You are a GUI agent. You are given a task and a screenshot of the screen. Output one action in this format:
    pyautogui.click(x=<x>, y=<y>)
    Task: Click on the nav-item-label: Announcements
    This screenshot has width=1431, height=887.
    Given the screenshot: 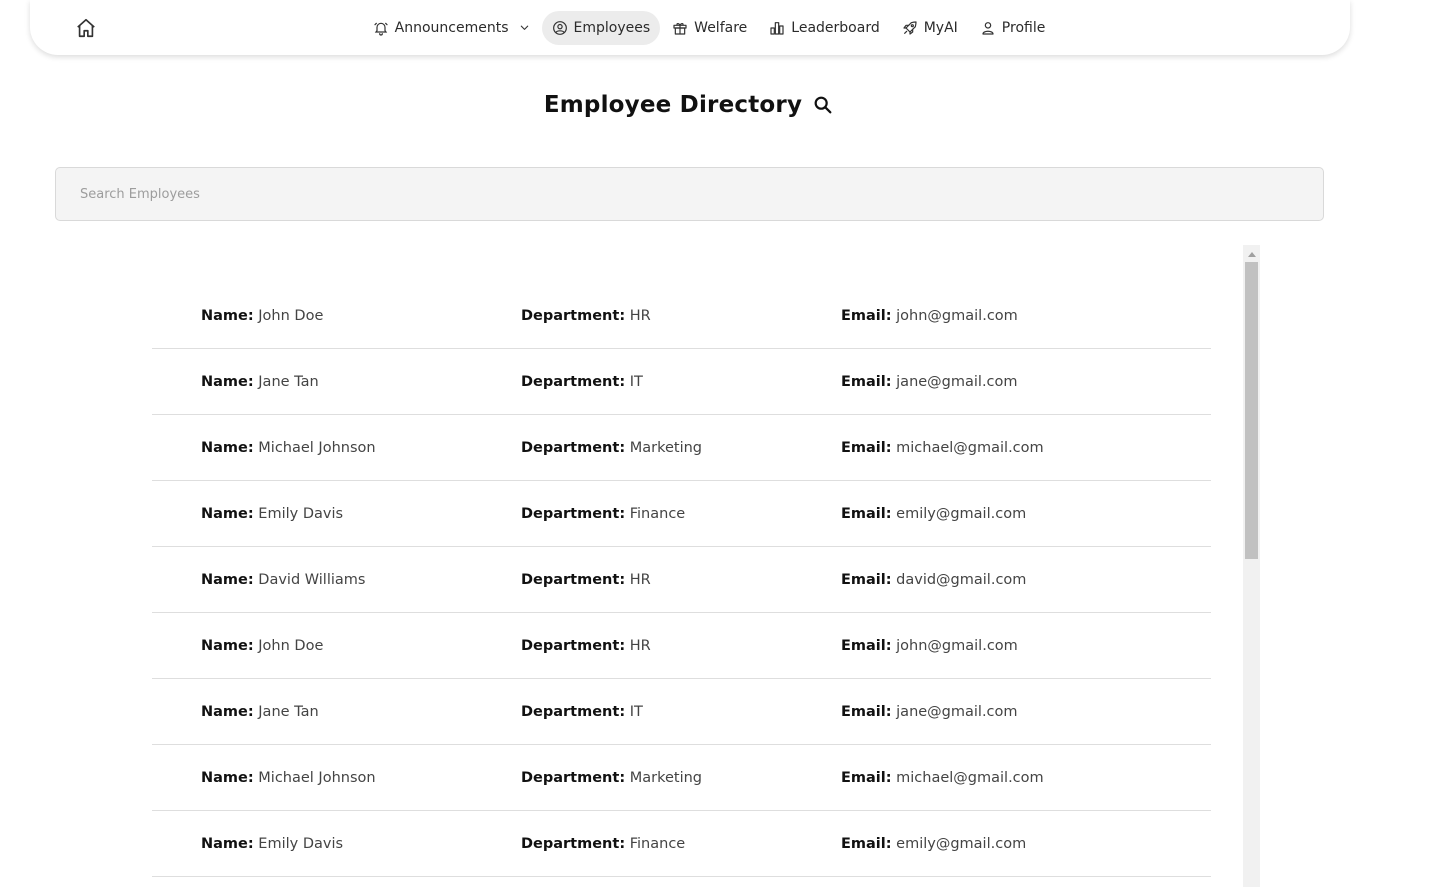 What is the action you would take?
    pyautogui.click(x=451, y=27)
    